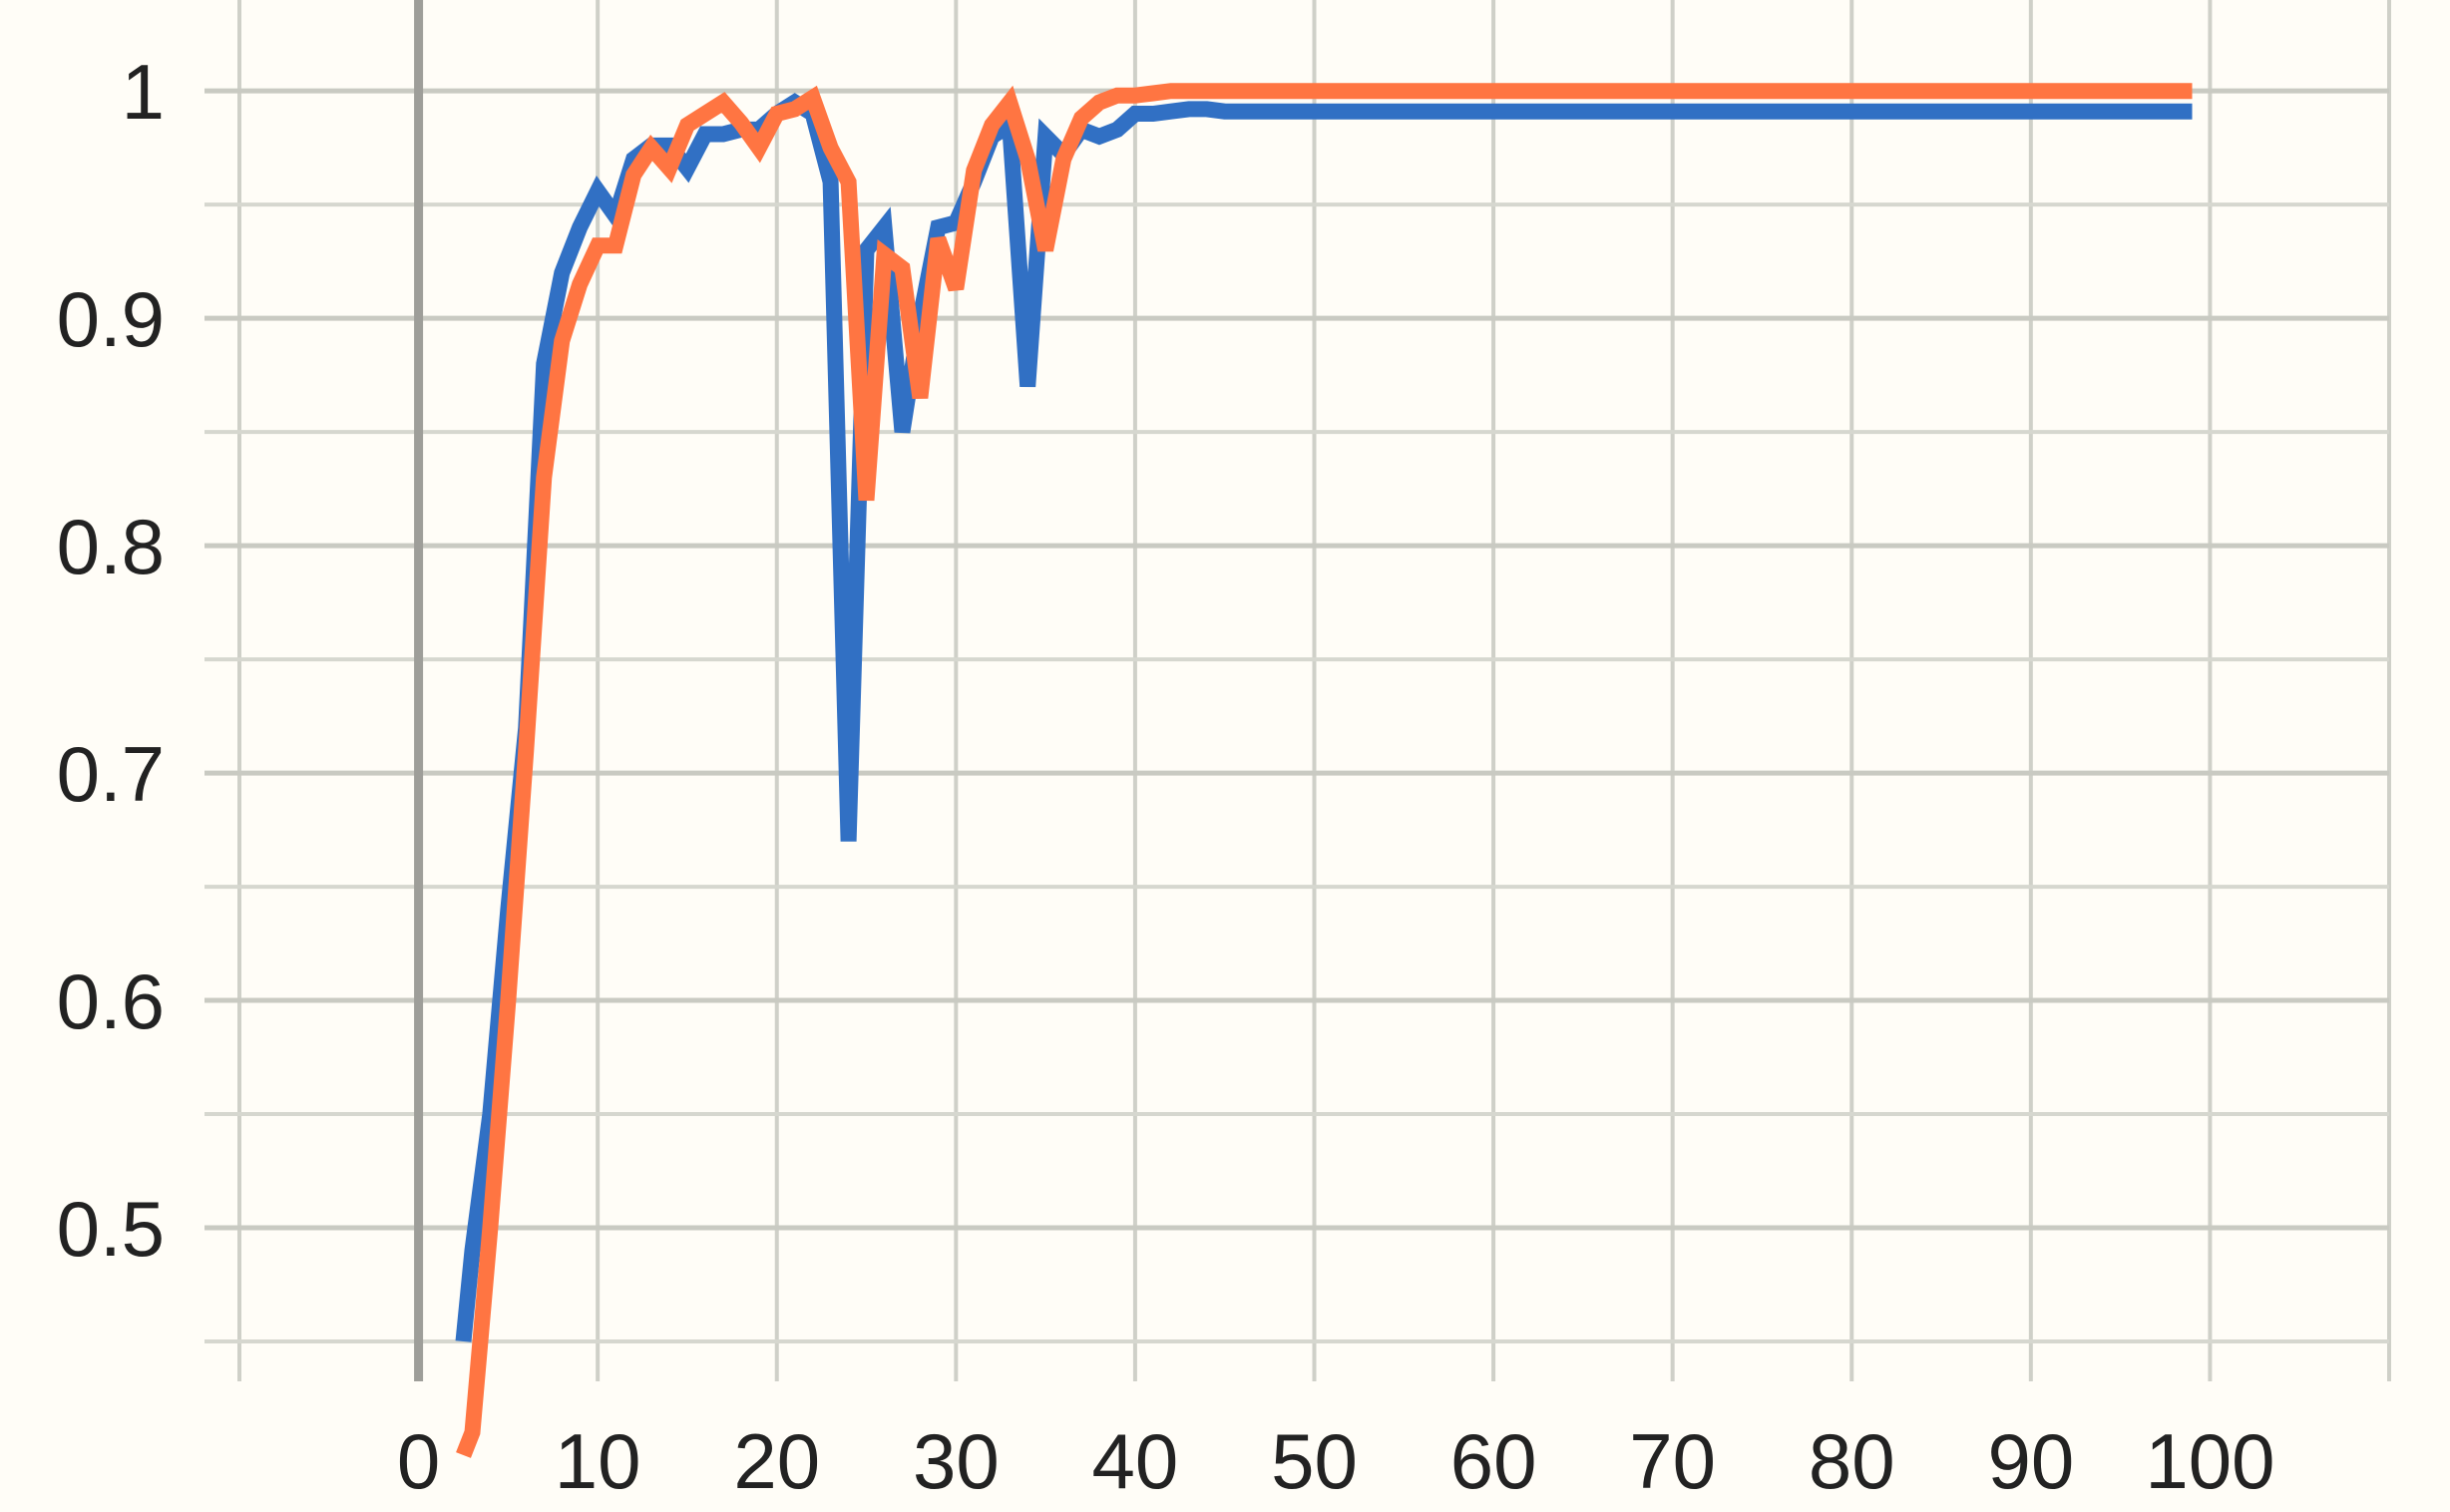  What do you see at coordinates (1672, 1461) in the screenshot?
I see `x-tick-label: 70` at bounding box center [1672, 1461].